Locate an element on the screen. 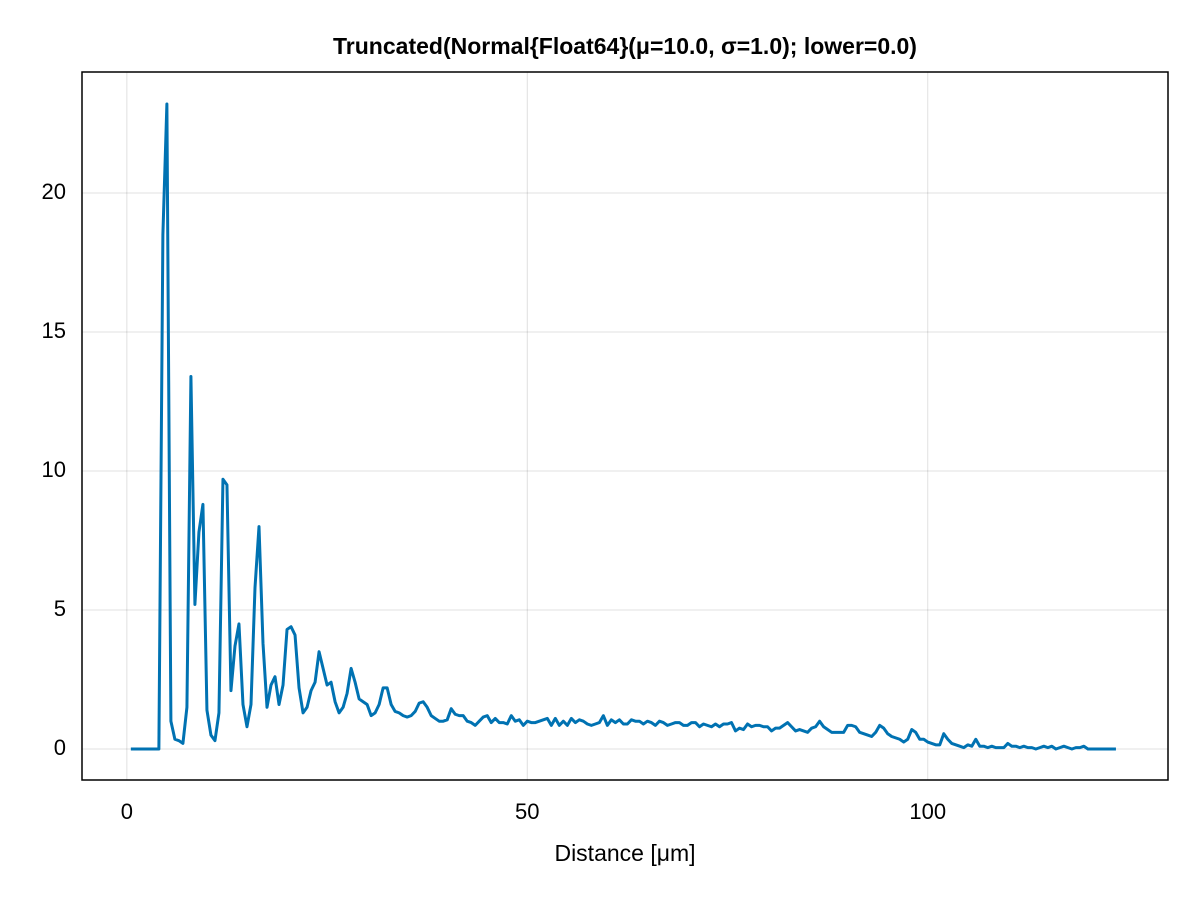  y-tick-label: 0 is located at coordinates (60, 747).